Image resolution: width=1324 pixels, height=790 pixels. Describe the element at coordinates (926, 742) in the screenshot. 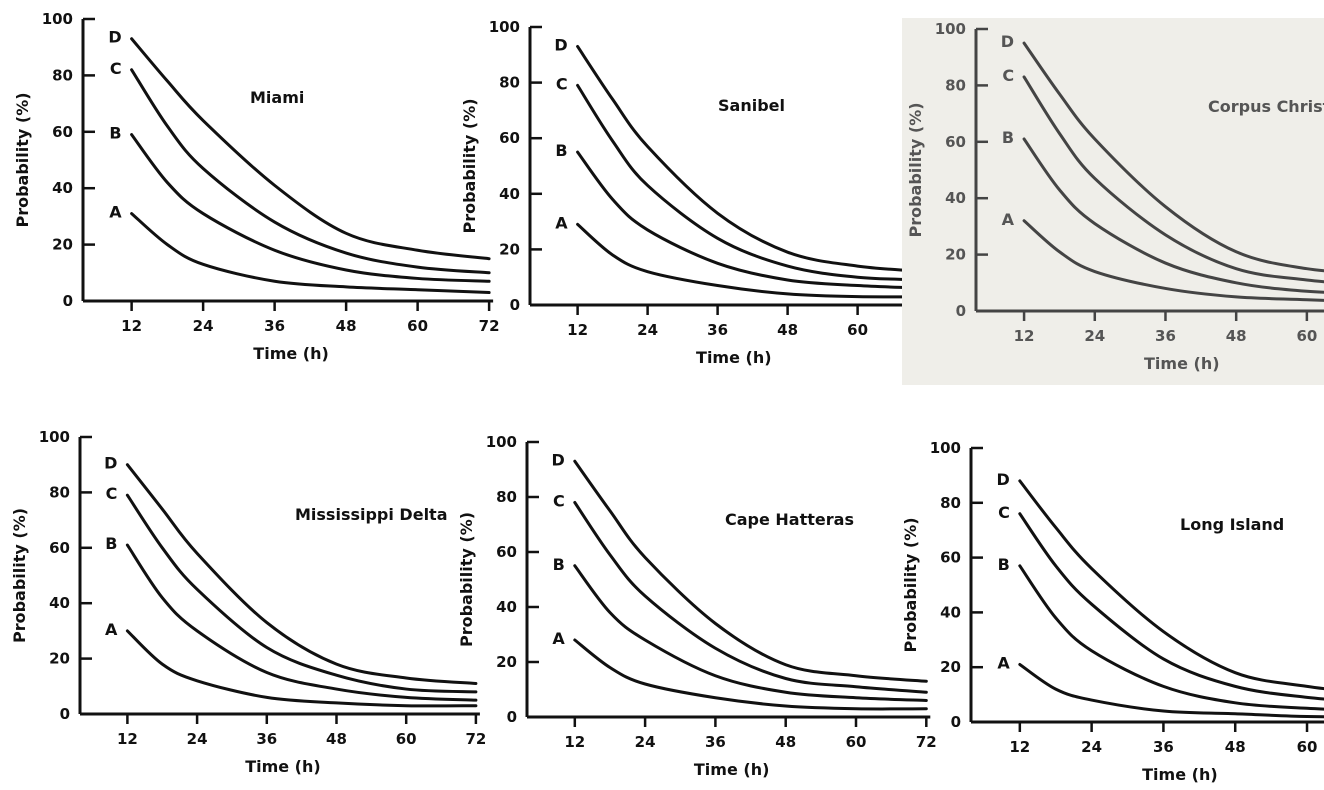

I see `x-tick-label: 72` at that location.